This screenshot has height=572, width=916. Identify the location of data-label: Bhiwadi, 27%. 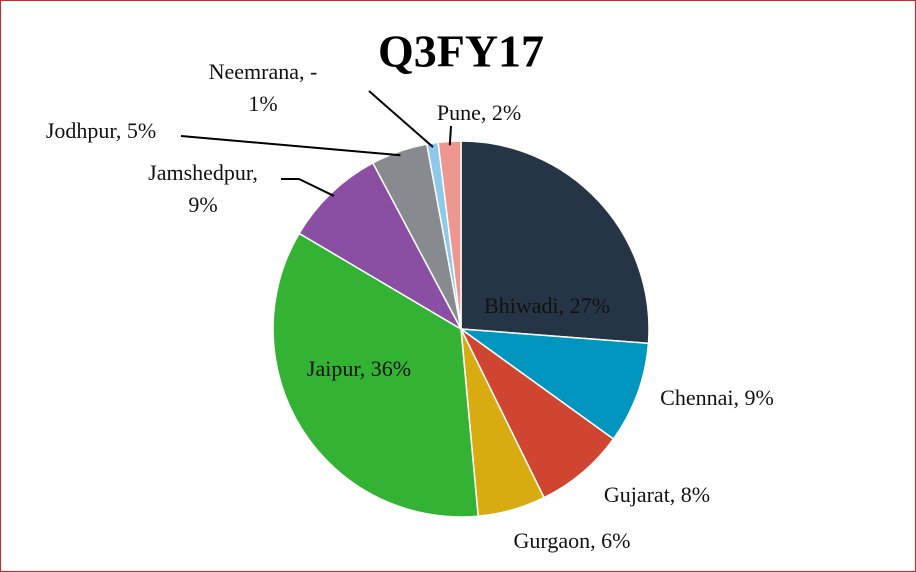
(547, 305).